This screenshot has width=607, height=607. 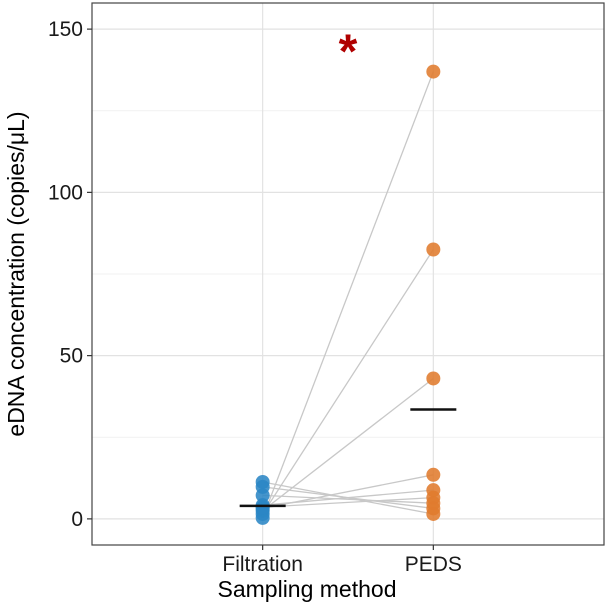 What do you see at coordinates (342, 560) in the screenshot?
I see `x-axis: Filtration PEDS` at bounding box center [342, 560].